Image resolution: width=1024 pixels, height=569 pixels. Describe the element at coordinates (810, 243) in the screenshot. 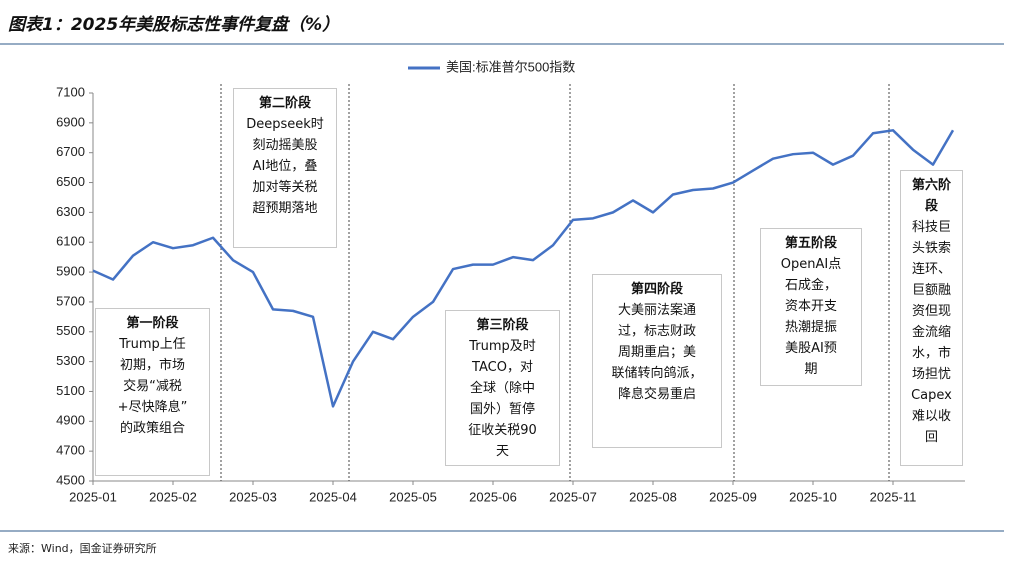

I see `annotation-title: 第五阶段` at that location.